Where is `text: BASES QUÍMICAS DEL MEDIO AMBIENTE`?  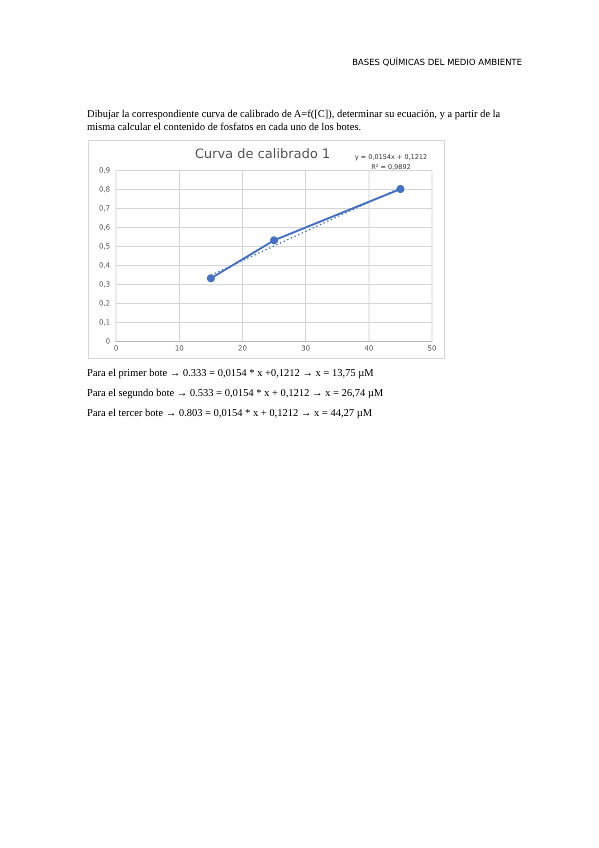
text: BASES QUÍMICAS DEL MEDIO AMBIENTE is located at coordinates (436, 63).